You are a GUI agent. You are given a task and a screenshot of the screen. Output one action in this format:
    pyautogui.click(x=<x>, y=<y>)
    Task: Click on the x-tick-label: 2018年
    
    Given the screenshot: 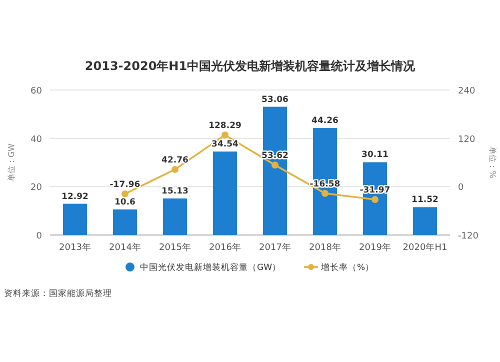 What is the action you would take?
    pyautogui.click(x=325, y=247)
    